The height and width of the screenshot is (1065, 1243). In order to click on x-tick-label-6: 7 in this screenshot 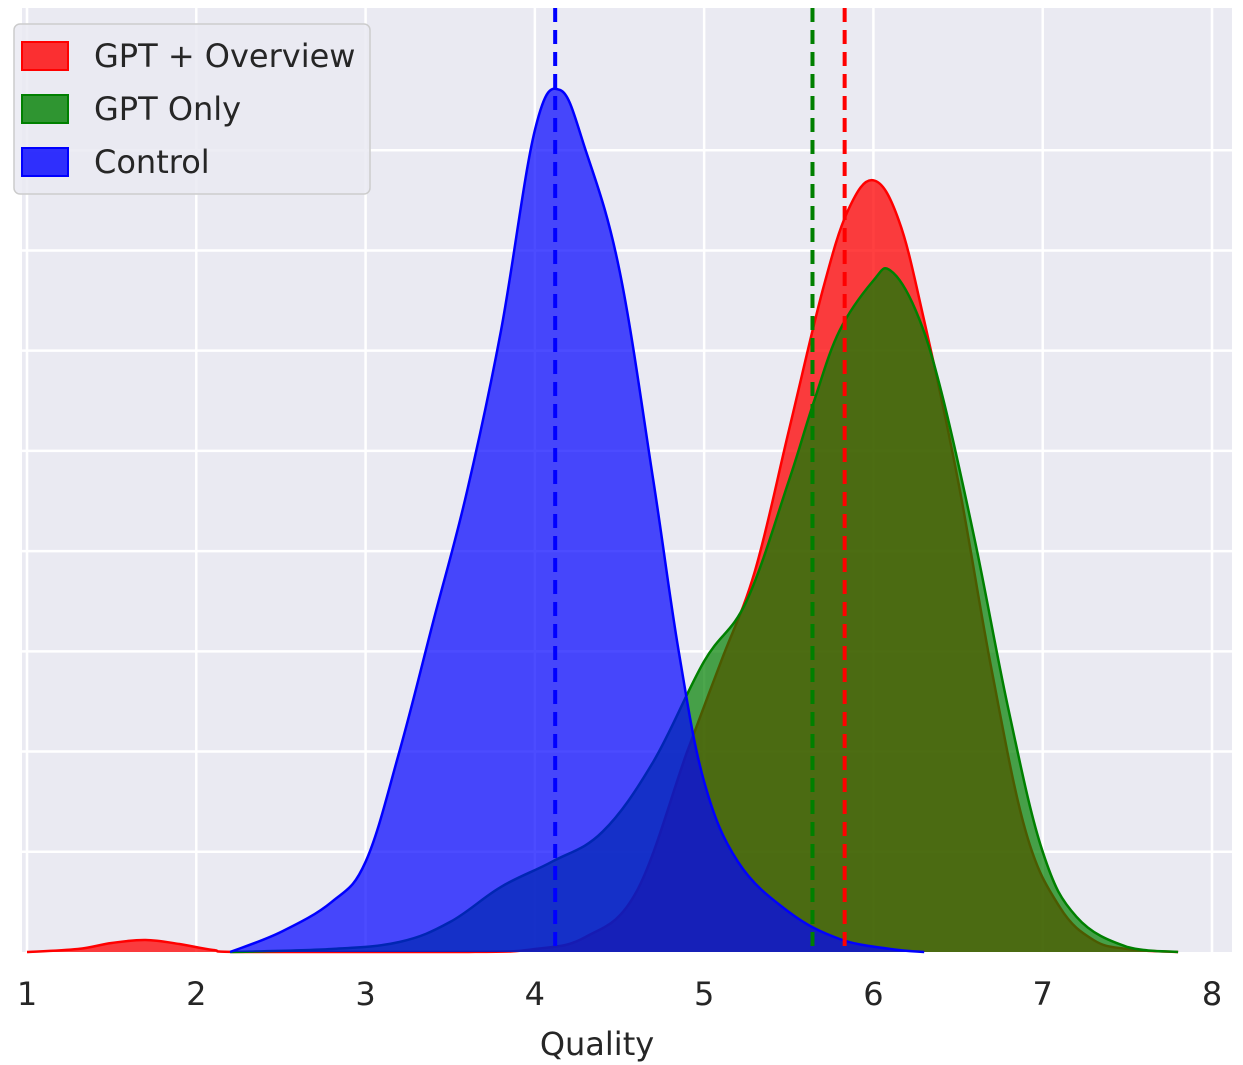, I will do `click(1043, 994)`.